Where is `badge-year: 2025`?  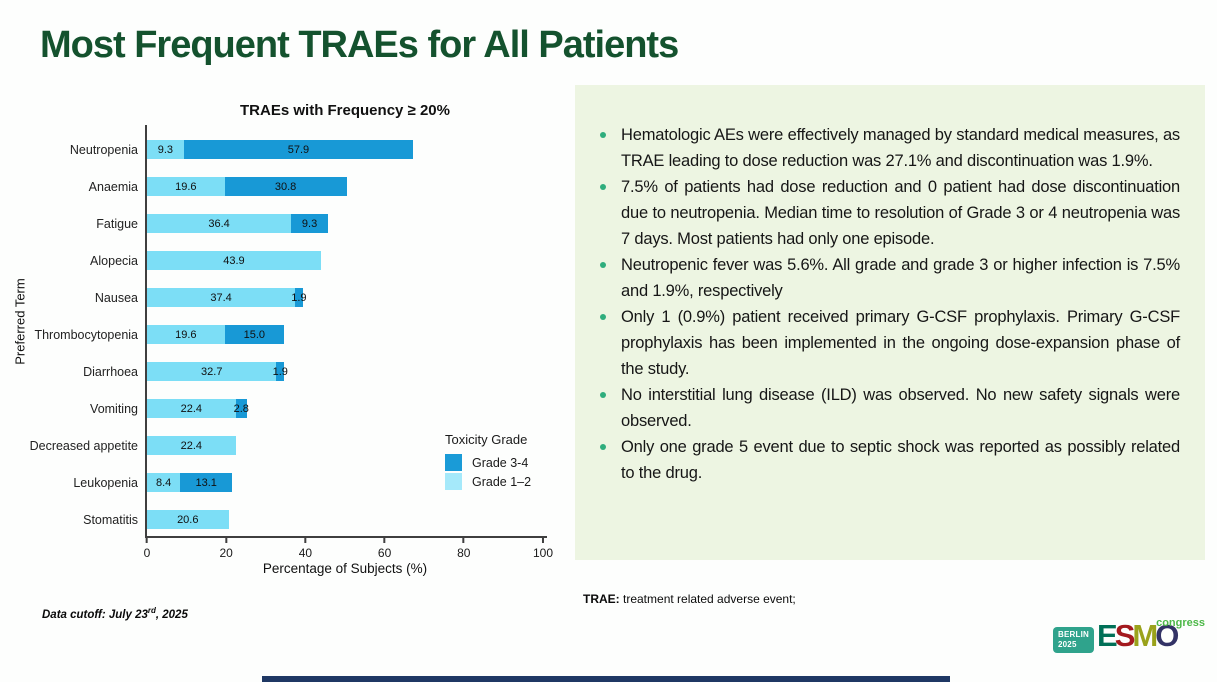
badge-year: 2025 is located at coordinates (1067, 644).